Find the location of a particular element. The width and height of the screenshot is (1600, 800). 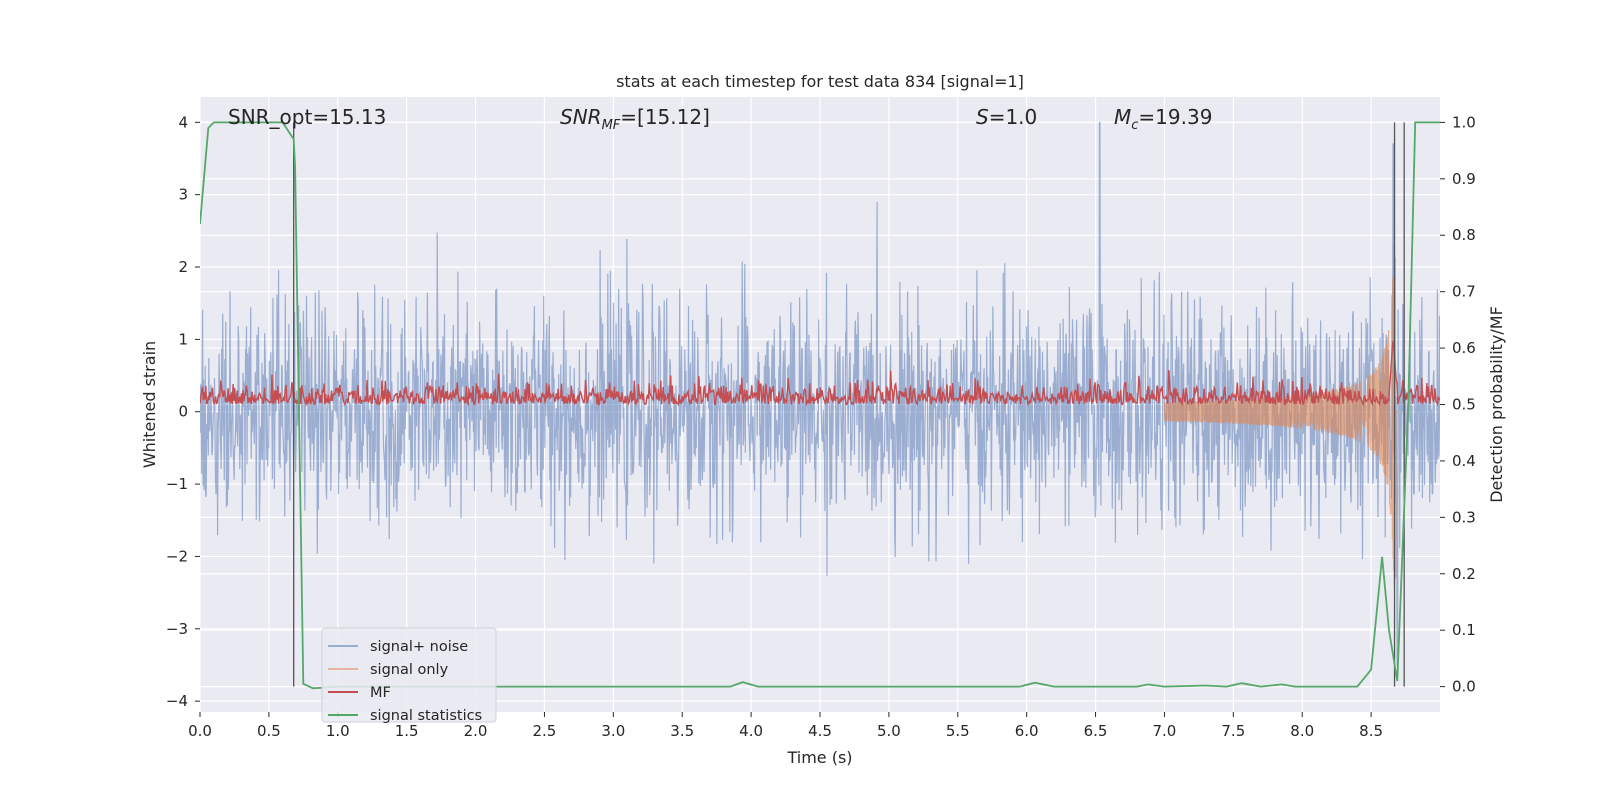

y-axis-label: Whitened strain is located at coordinates (149, 404).